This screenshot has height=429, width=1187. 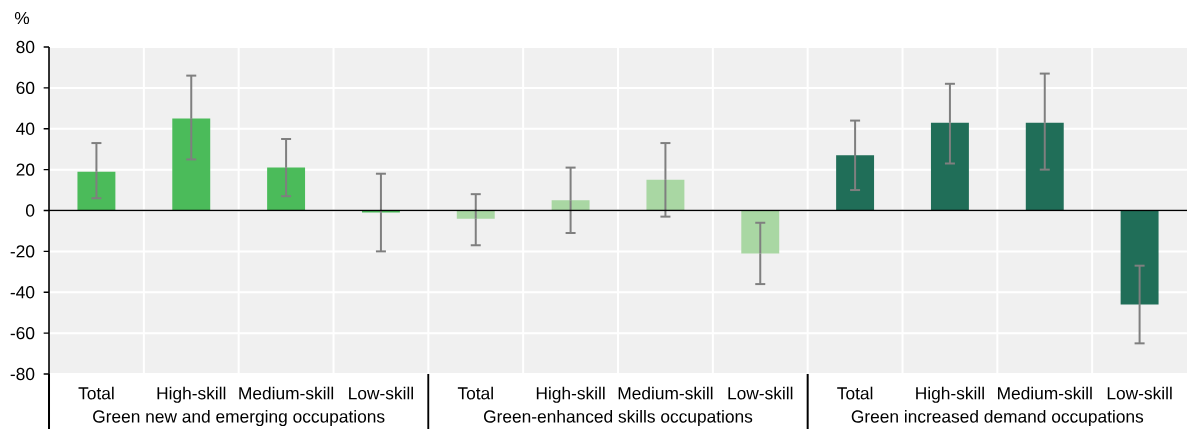 I want to click on text: Green increased demand occupations, so click(x=997, y=418).